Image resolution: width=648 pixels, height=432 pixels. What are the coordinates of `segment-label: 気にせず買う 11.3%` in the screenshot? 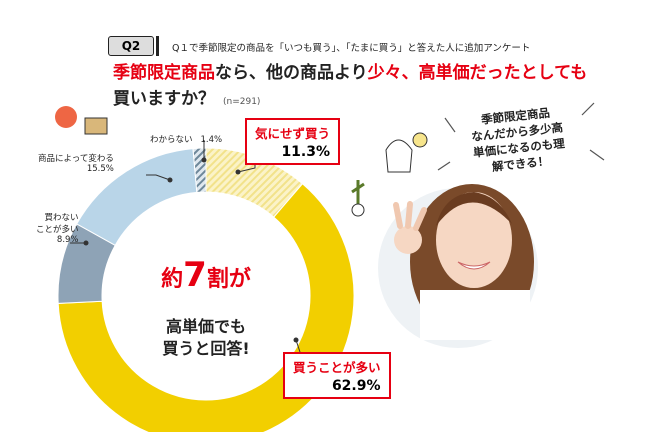 It's located at (293, 141).